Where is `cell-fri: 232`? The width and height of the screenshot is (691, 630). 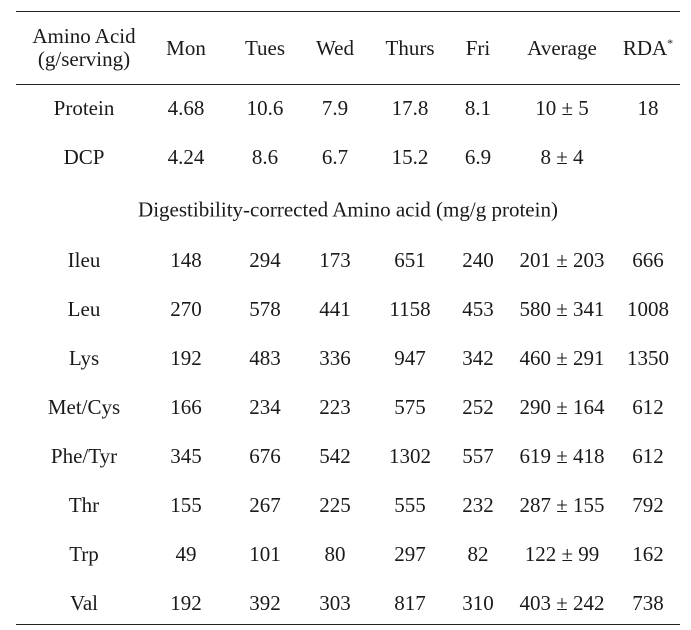 cell-fri: 232 is located at coordinates (478, 505).